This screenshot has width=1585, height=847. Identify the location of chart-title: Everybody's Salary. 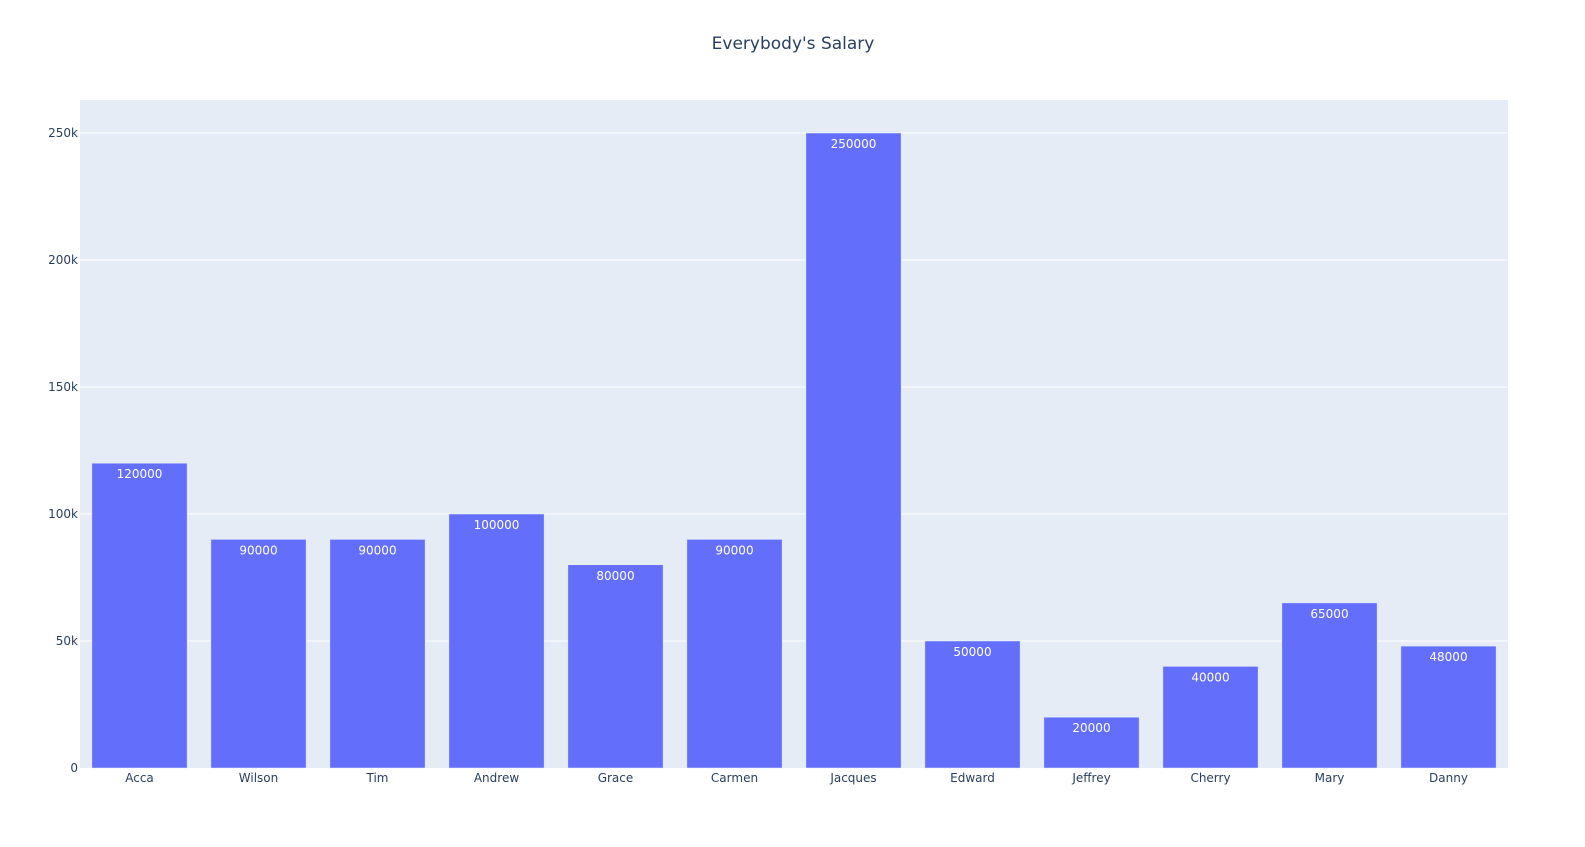
(793, 44).